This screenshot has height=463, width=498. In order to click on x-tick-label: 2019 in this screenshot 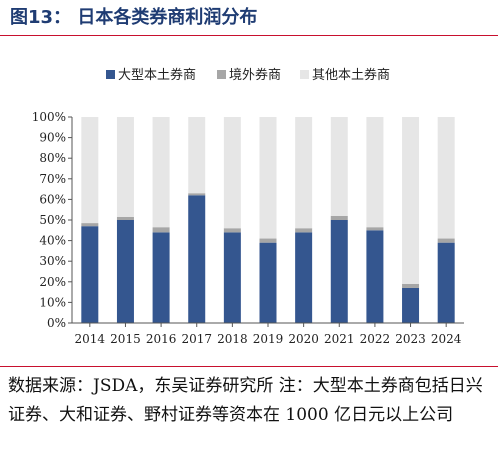, I will do `click(268, 339)`.